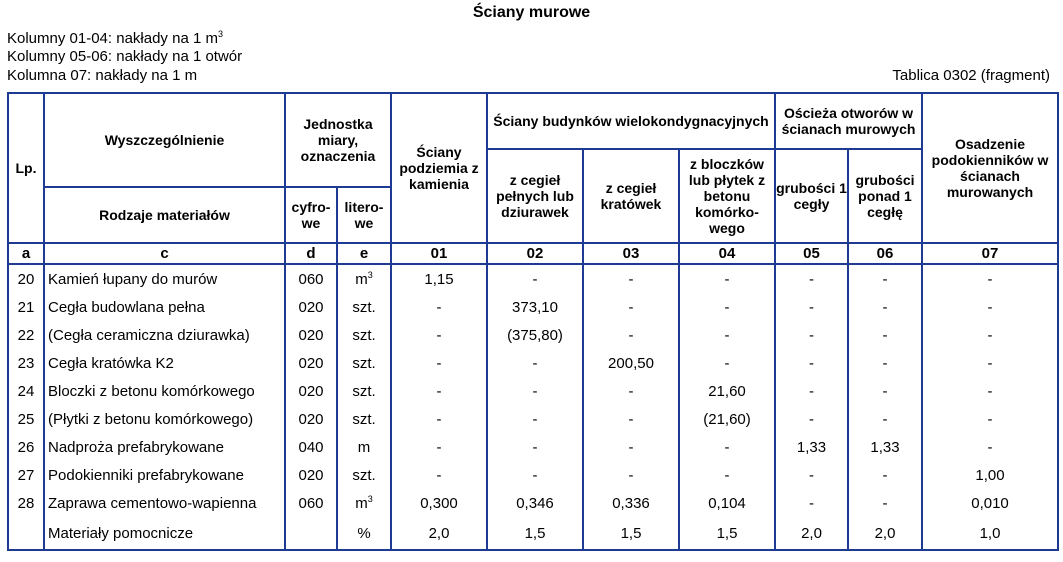 The width and height of the screenshot is (1063, 562). Describe the element at coordinates (631, 503) in the screenshot. I see `row-value: 0,336` at that location.